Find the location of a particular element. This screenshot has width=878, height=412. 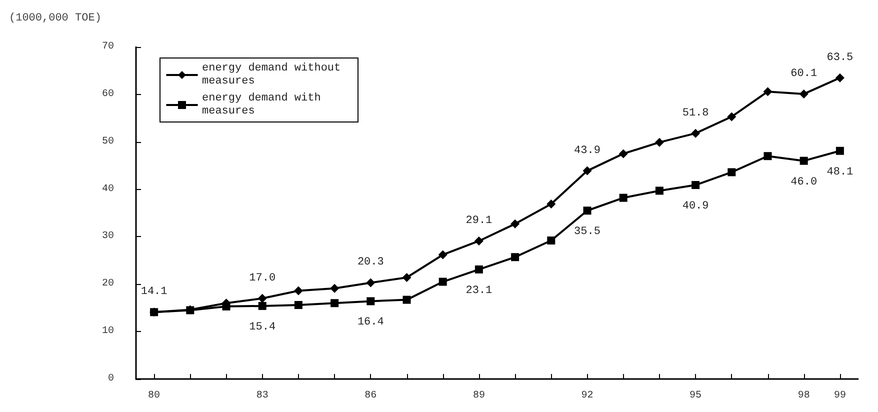

legend-label: energy demand without measures is located at coordinates (275, 75).